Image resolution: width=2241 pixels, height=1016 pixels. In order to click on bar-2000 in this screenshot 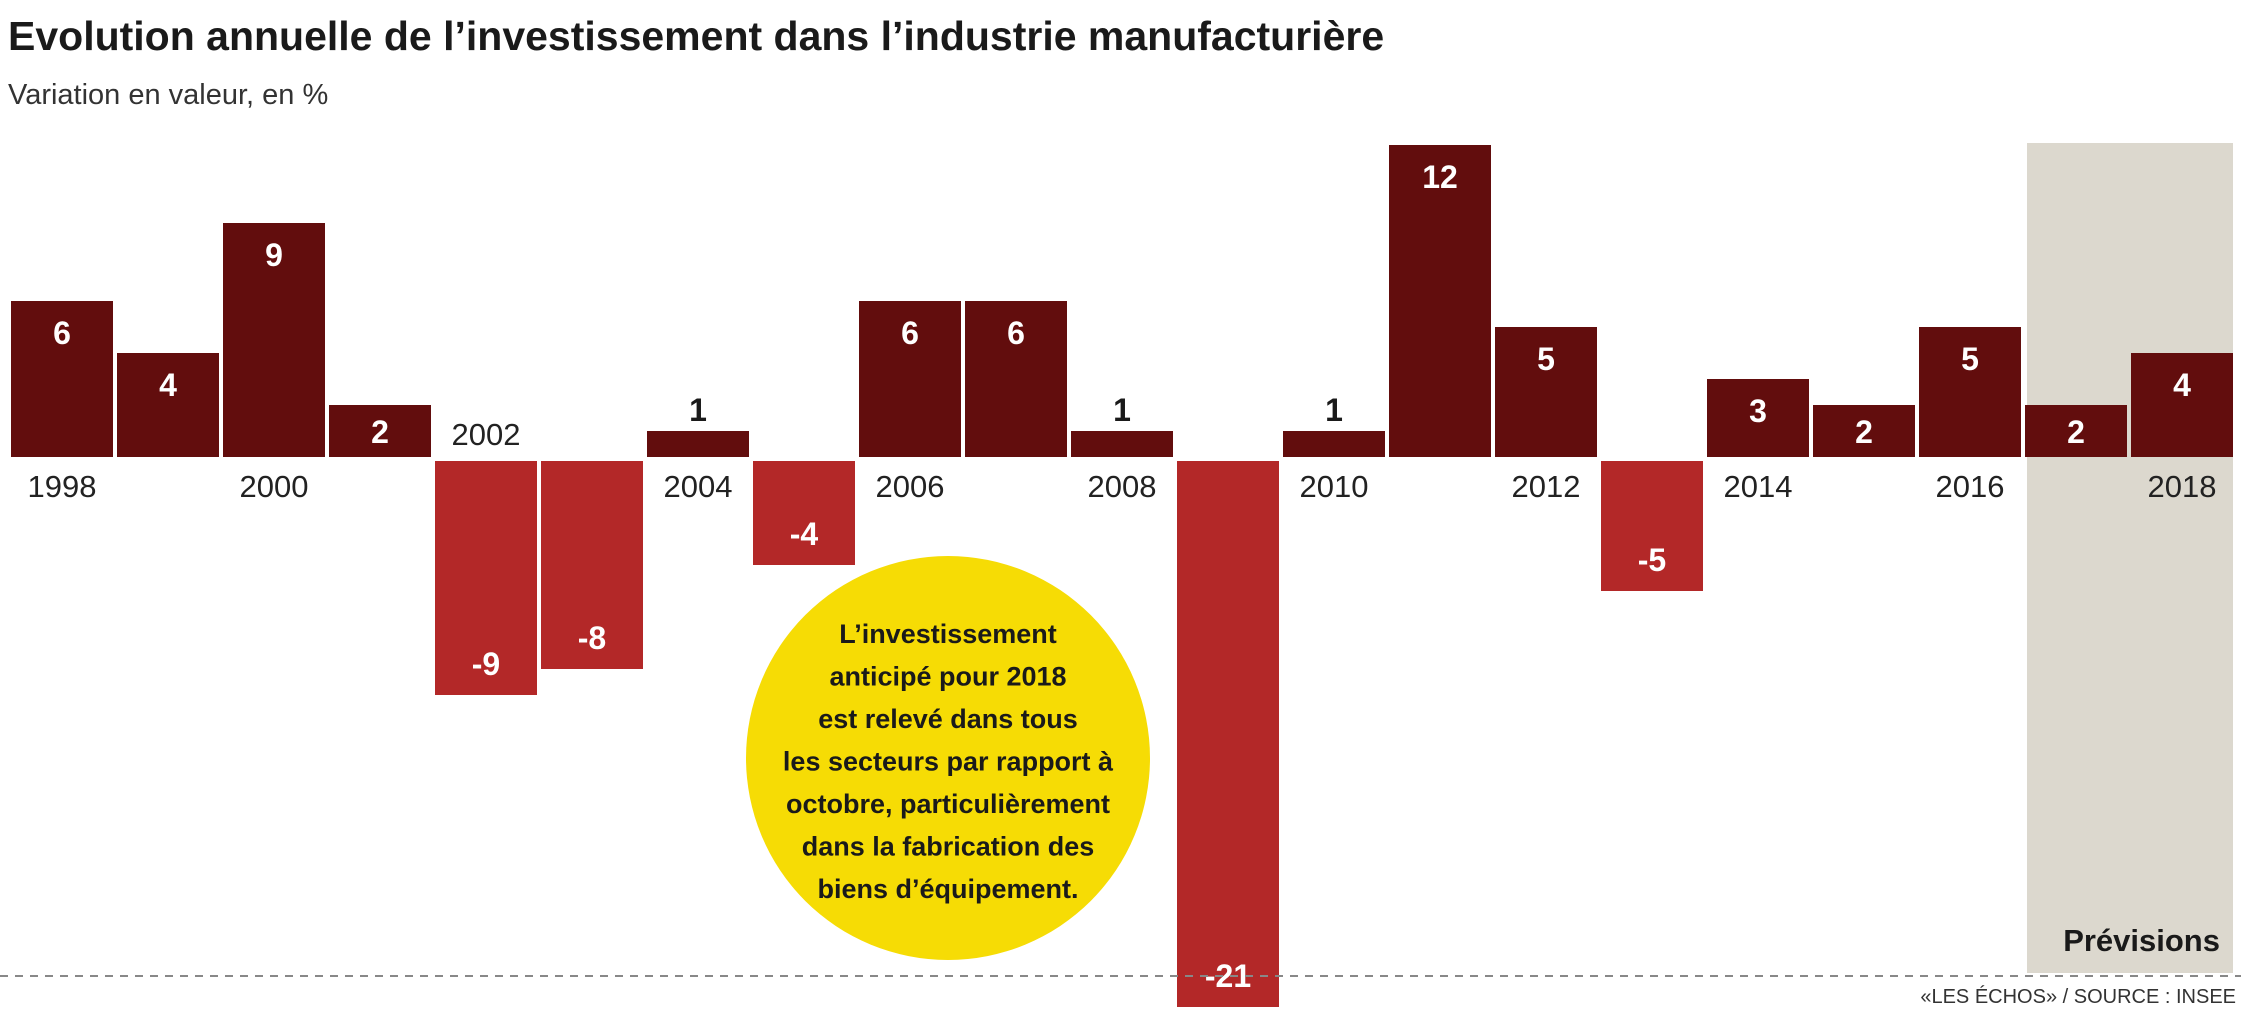, I will do `click(274, 340)`.